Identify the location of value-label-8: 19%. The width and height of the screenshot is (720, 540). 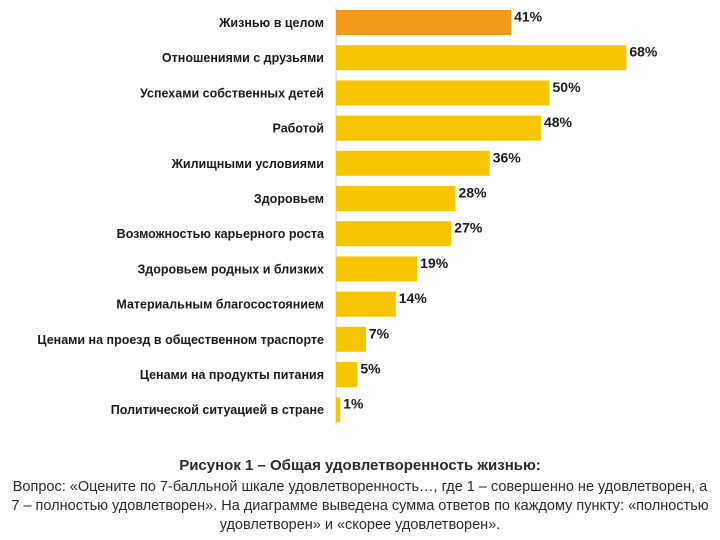
(434, 263).